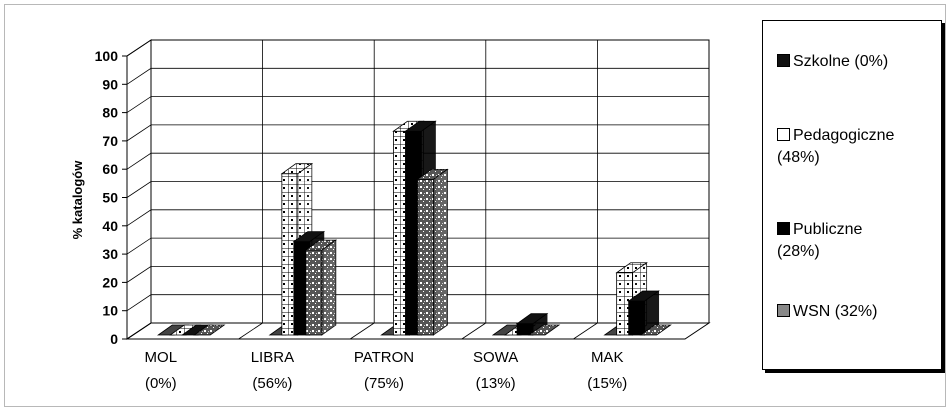 The image size is (952, 412). I want to click on y-tick-label: 50, so click(110, 198).